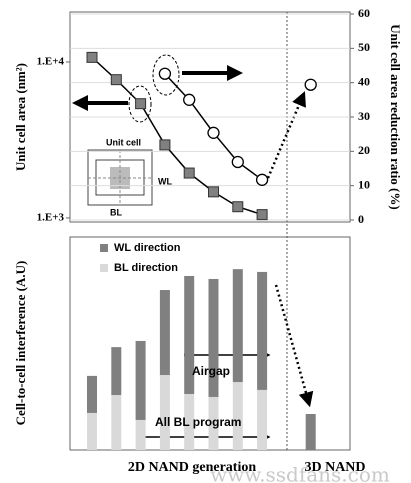 The image size is (411, 483). What do you see at coordinates (211, 371) in the screenshot?
I see `annotation: Airgap` at bounding box center [211, 371].